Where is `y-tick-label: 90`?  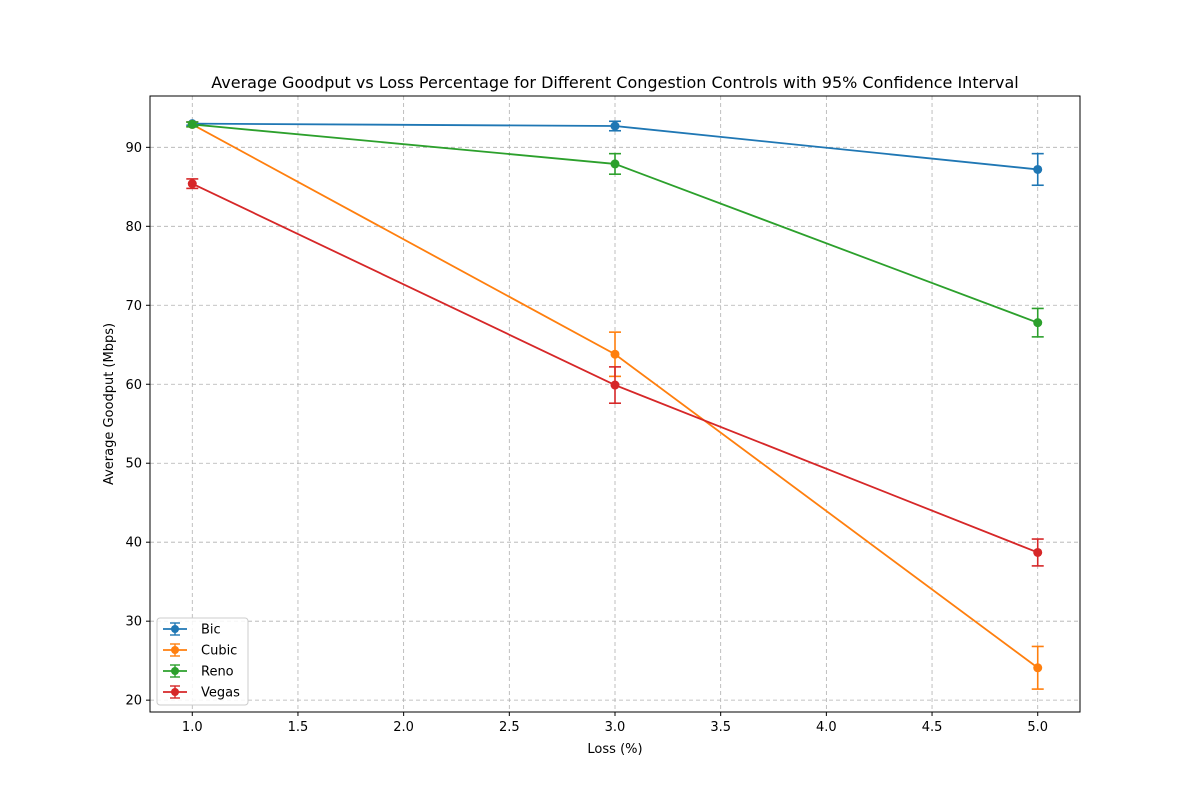 y-tick-label: 90 is located at coordinates (133, 148).